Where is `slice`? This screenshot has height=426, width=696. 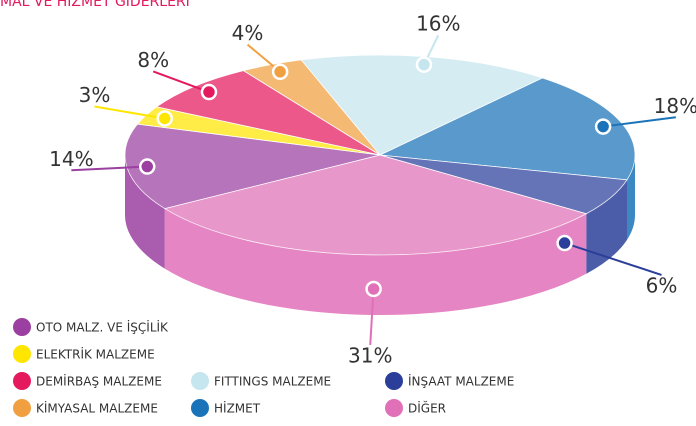
slice is located at coordinates (375, 205).